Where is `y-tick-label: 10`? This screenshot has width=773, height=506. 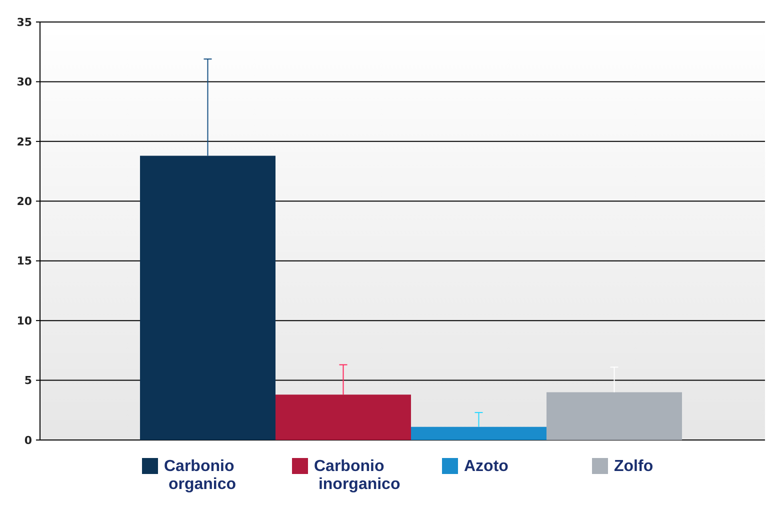 y-tick-label: 10 is located at coordinates (24, 321).